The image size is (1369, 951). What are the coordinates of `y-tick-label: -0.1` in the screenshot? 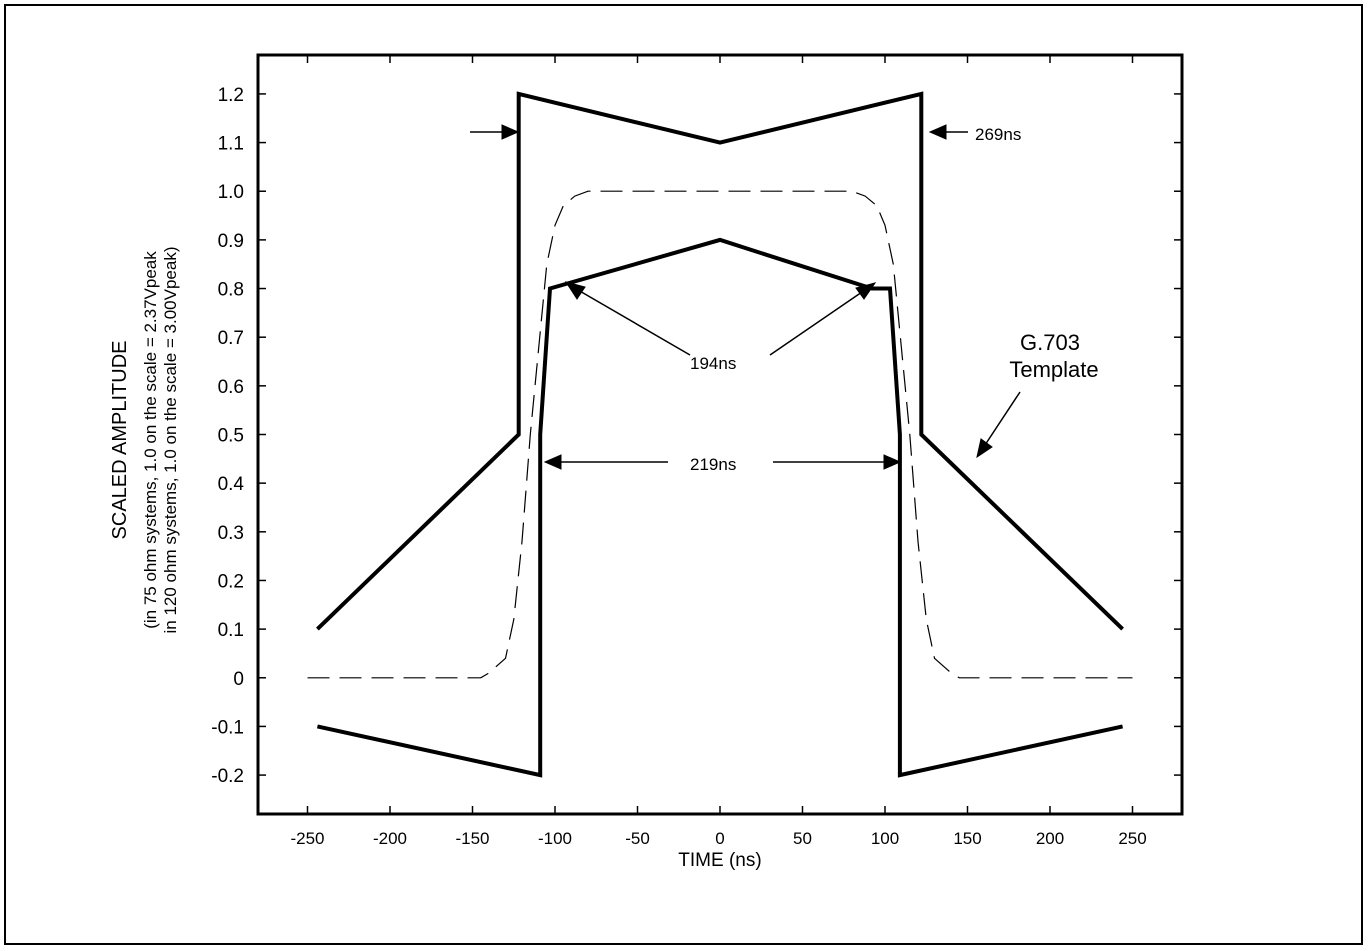 It's located at (227, 727).